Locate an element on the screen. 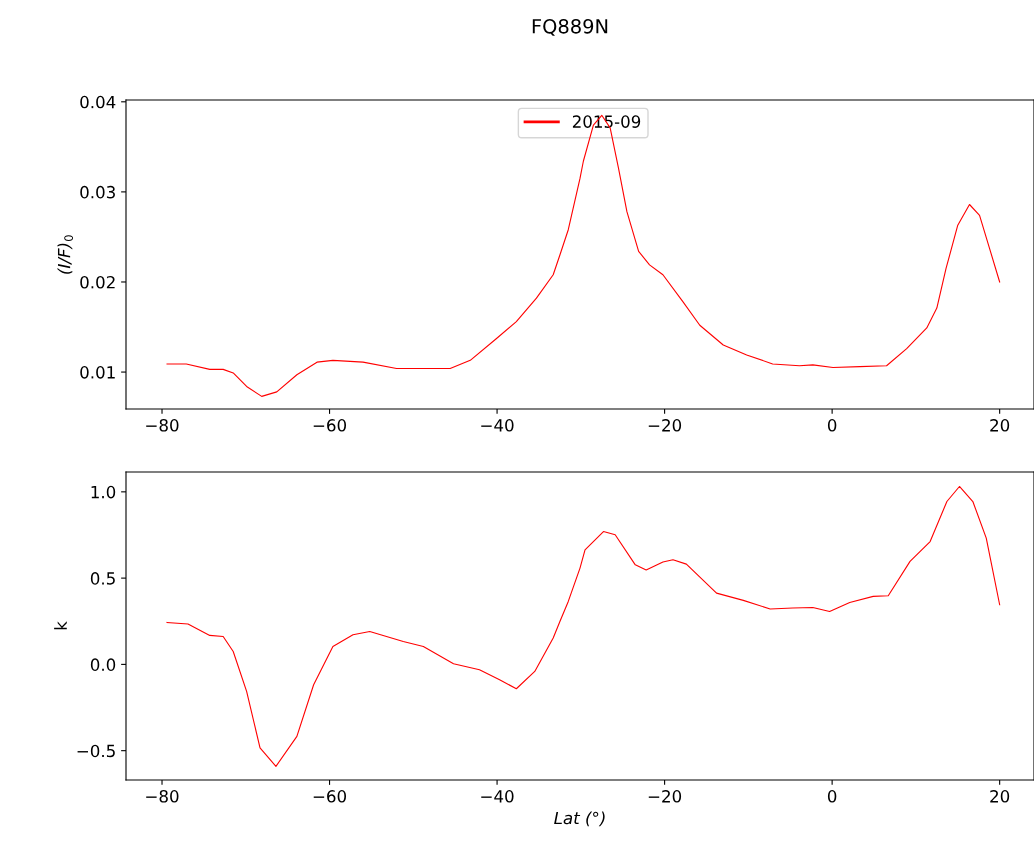 The image size is (1034, 865). y-tick-label: 0.04 is located at coordinates (98, 102).